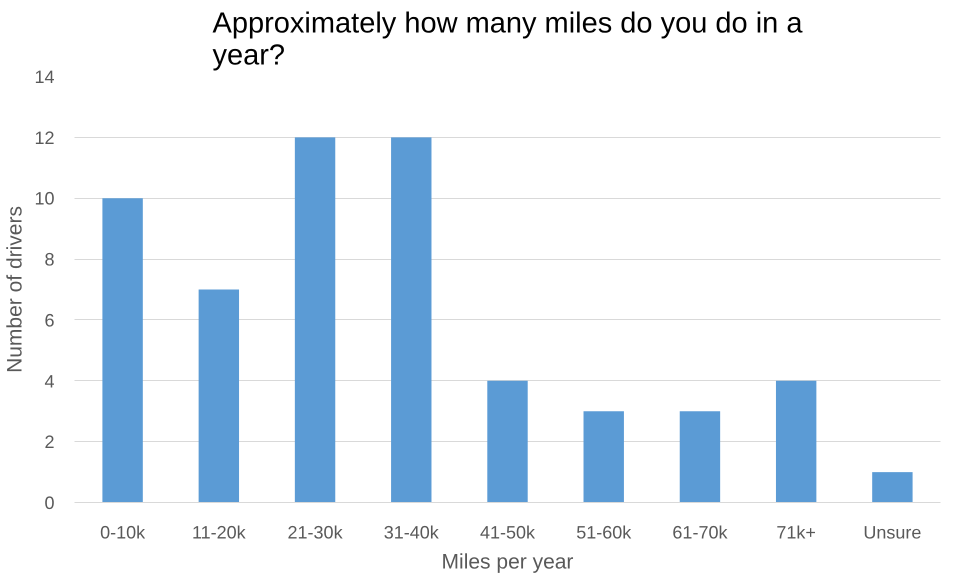 Image resolution: width=958 pixels, height=576 pixels. What do you see at coordinates (49, 260) in the screenshot?
I see `y-tick-label: 8` at bounding box center [49, 260].